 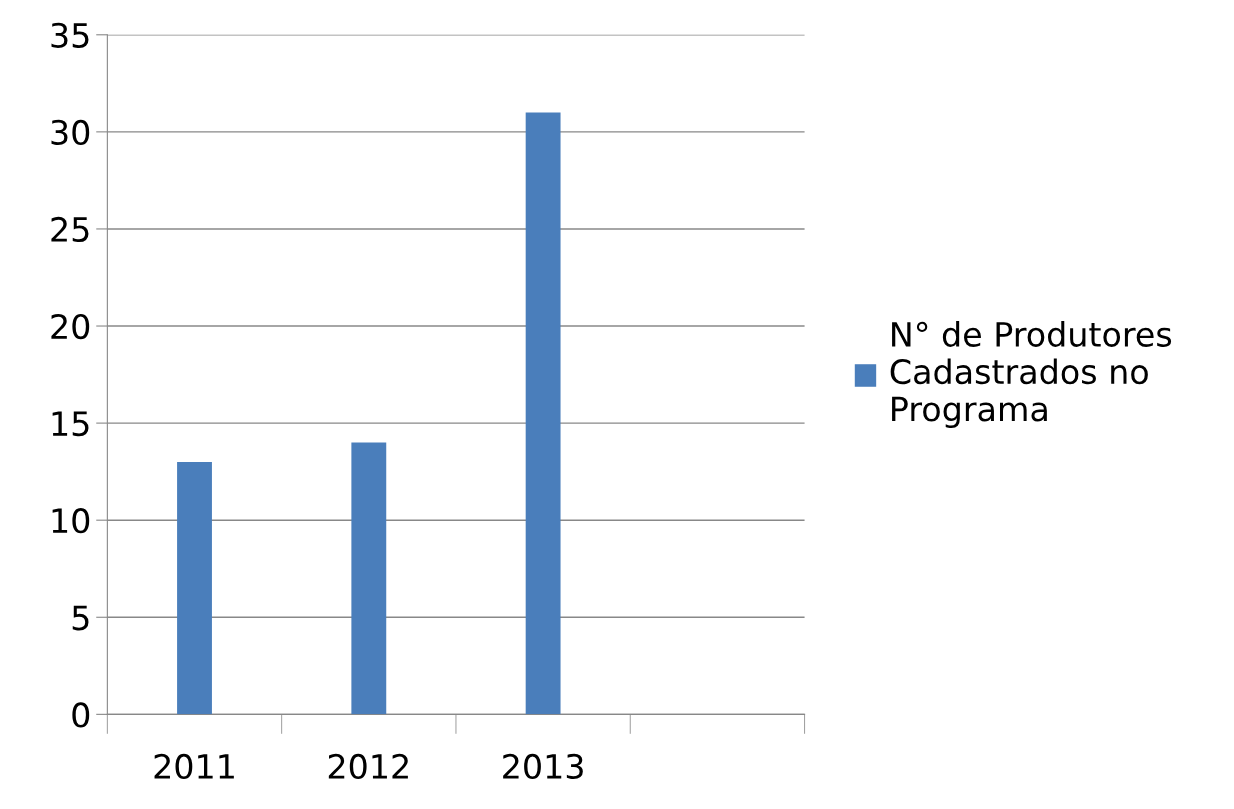 What do you see at coordinates (80, 618) in the screenshot?
I see `y-tick-label: 5` at bounding box center [80, 618].